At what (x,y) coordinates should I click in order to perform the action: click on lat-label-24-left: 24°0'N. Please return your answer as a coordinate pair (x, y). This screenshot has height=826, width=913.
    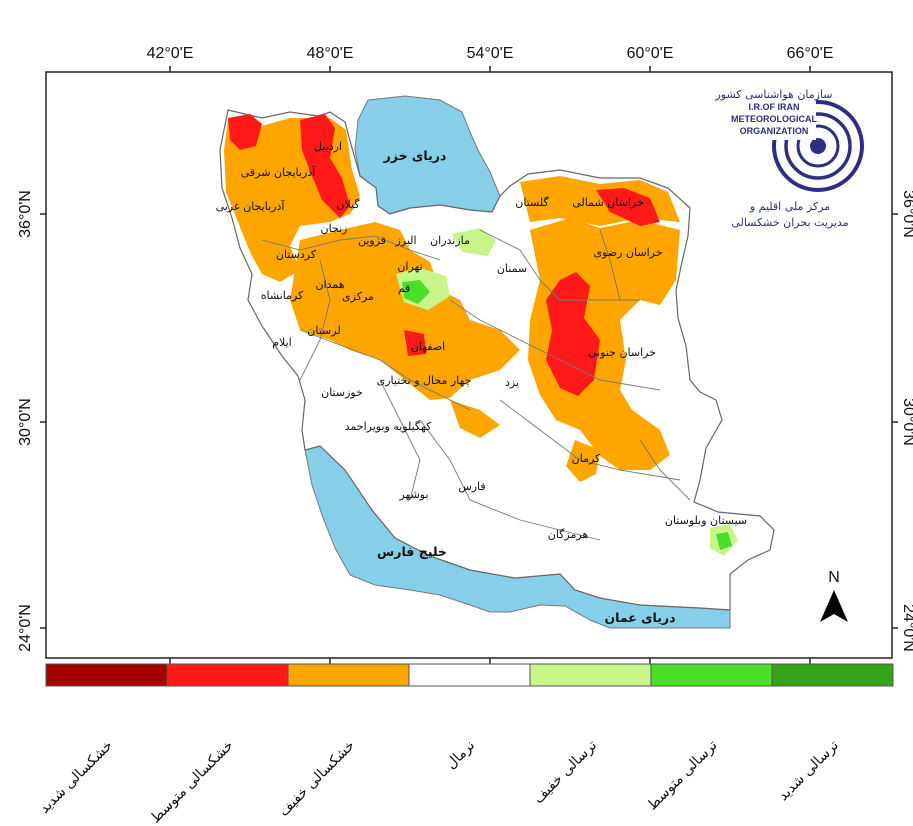
    Looking at the image, I should click on (25, 628).